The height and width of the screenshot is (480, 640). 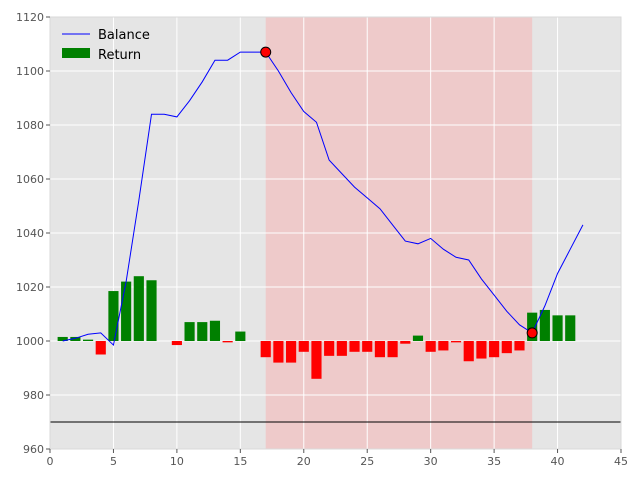 I want to click on y-tick-label: 1100, so click(x=30, y=71).